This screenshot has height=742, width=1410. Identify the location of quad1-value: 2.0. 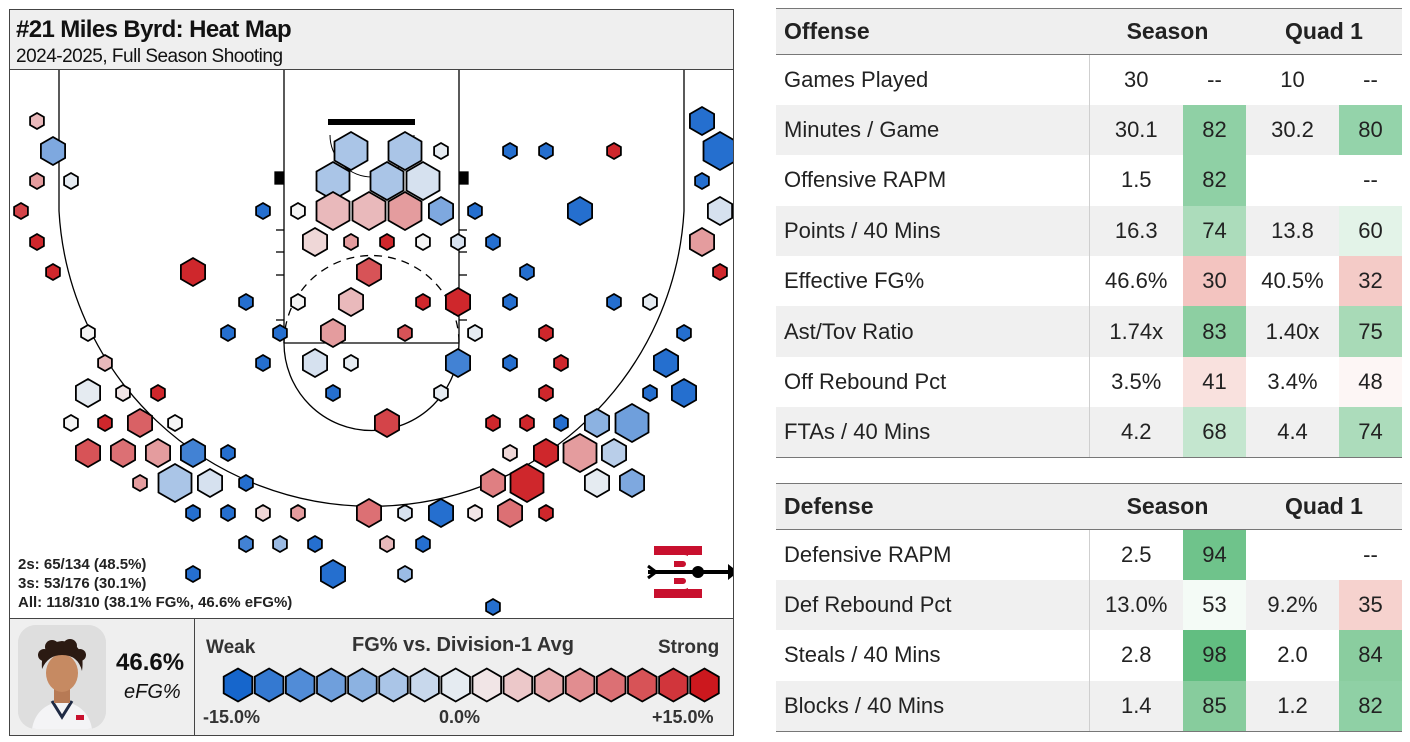
(1292, 655).